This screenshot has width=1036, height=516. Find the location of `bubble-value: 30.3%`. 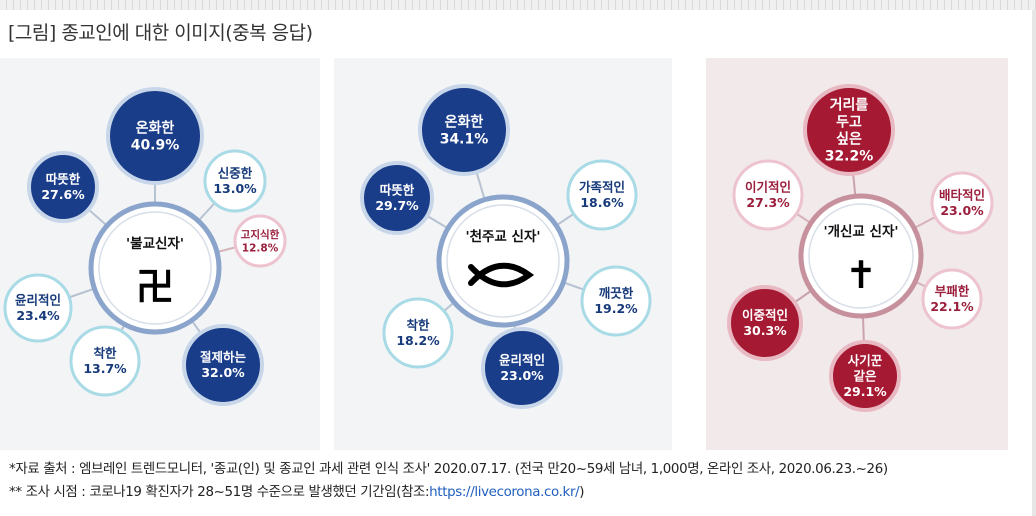

bubble-value: 30.3% is located at coordinates (765, 330).